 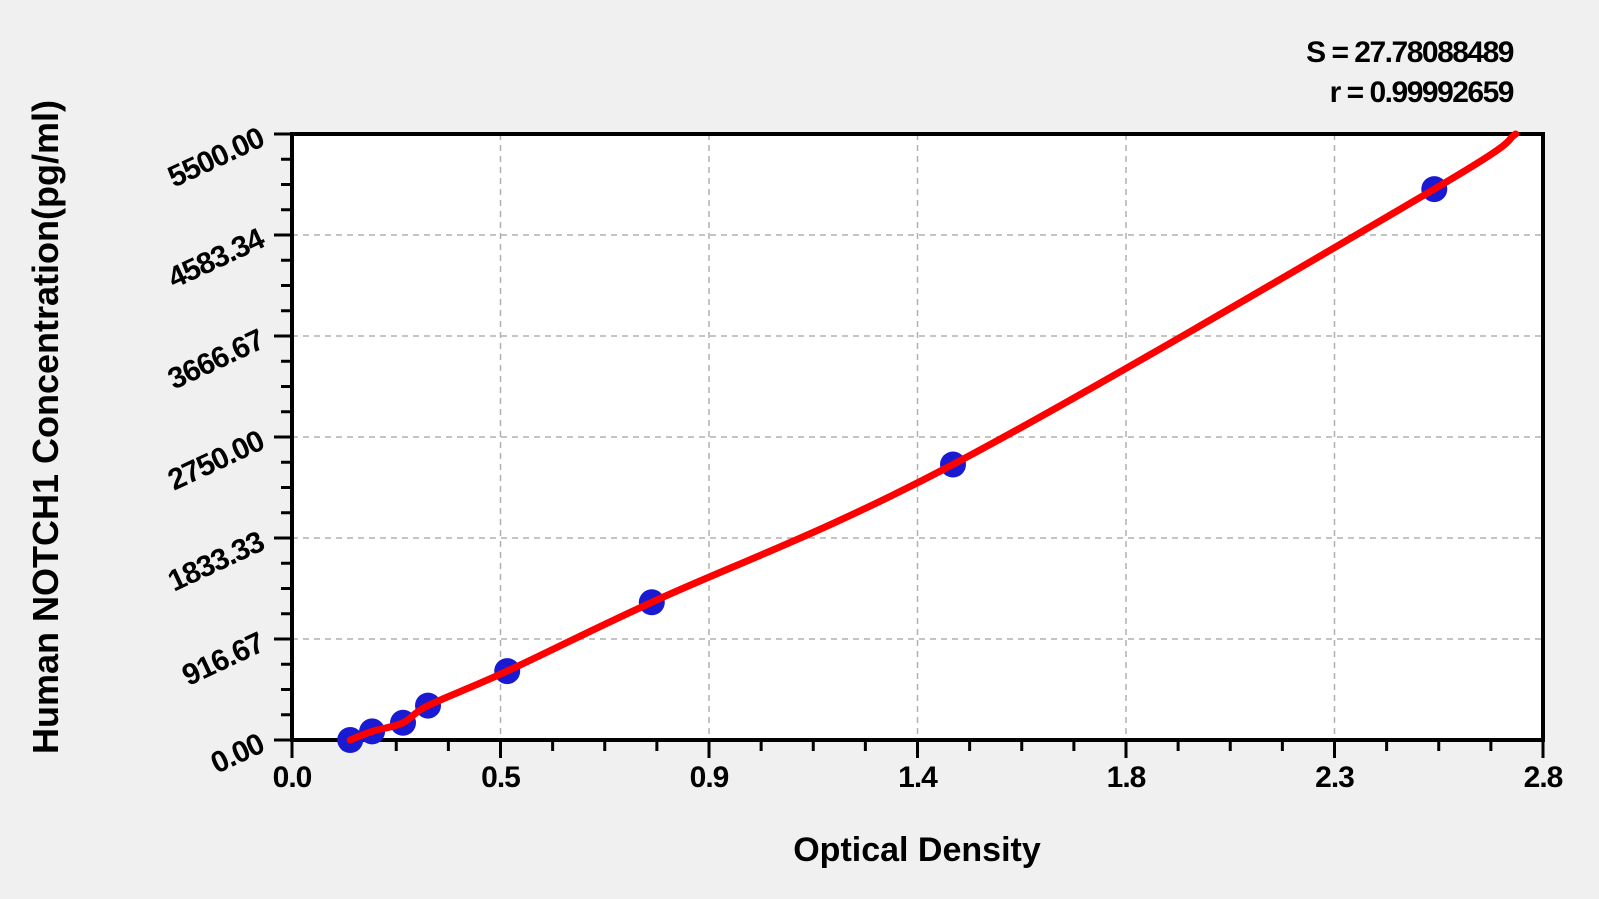 What do you see at coordinates (1543, 777) in the screenshot?
I see `x-tick-label: 2.8` at bounding box center [1543, 777].